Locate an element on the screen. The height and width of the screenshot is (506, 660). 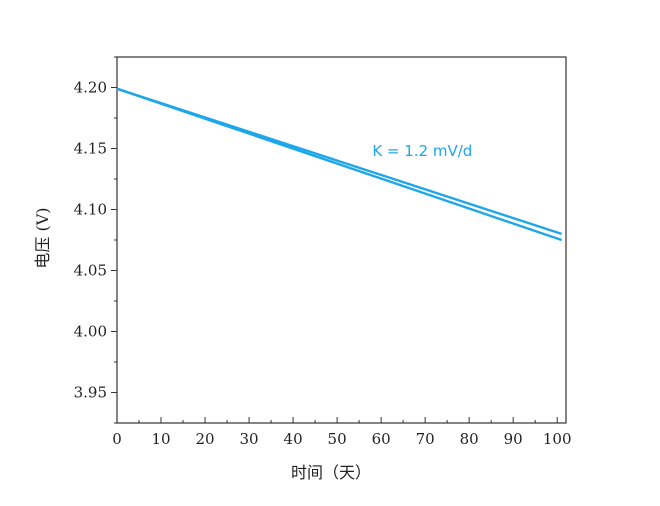
y-tick-label: 4.15 is located at coordinates (90, 149).